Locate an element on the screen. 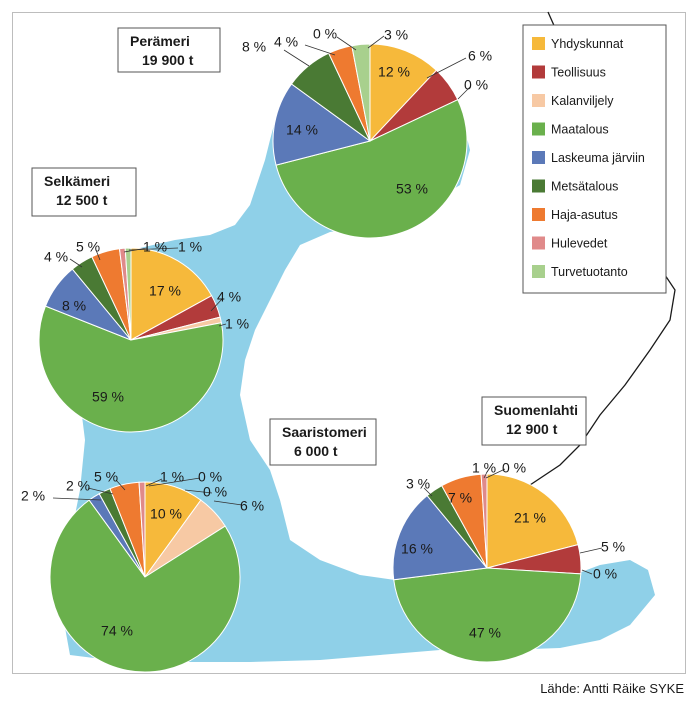 Image resolution: width=698 pixels, height=704 pixels. pie-perameri-leader-turvetuotanto is located at coordinates (376, 42).